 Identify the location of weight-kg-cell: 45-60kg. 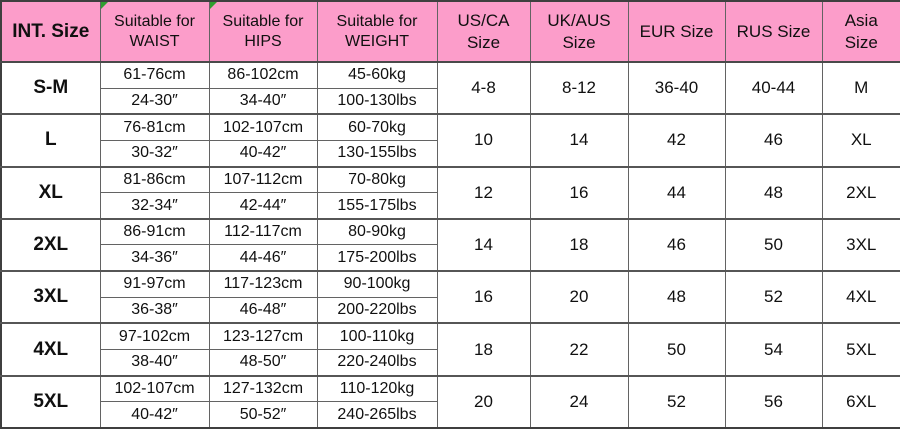
(377, 74).